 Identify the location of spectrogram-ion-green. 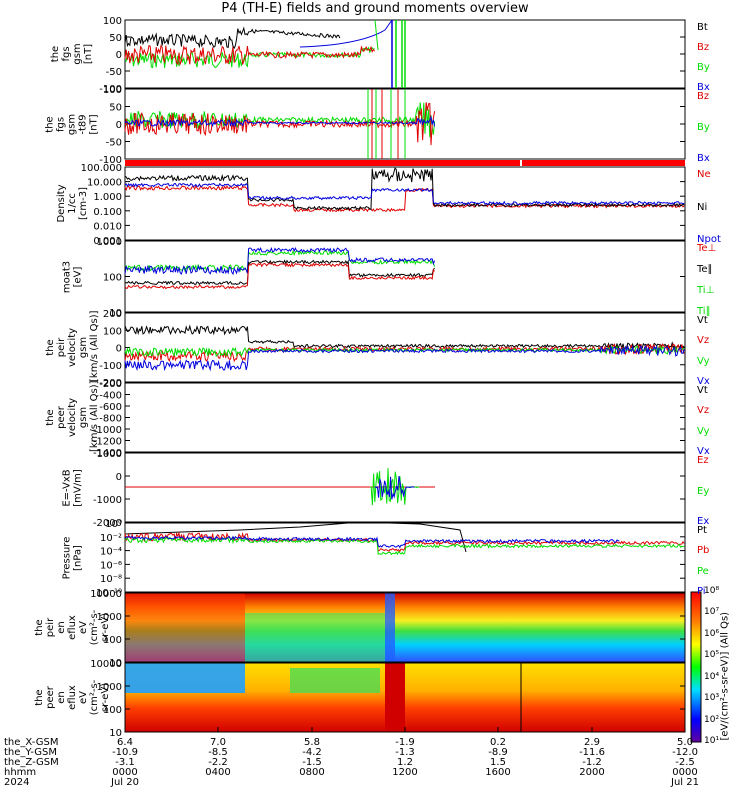
(315, 637).